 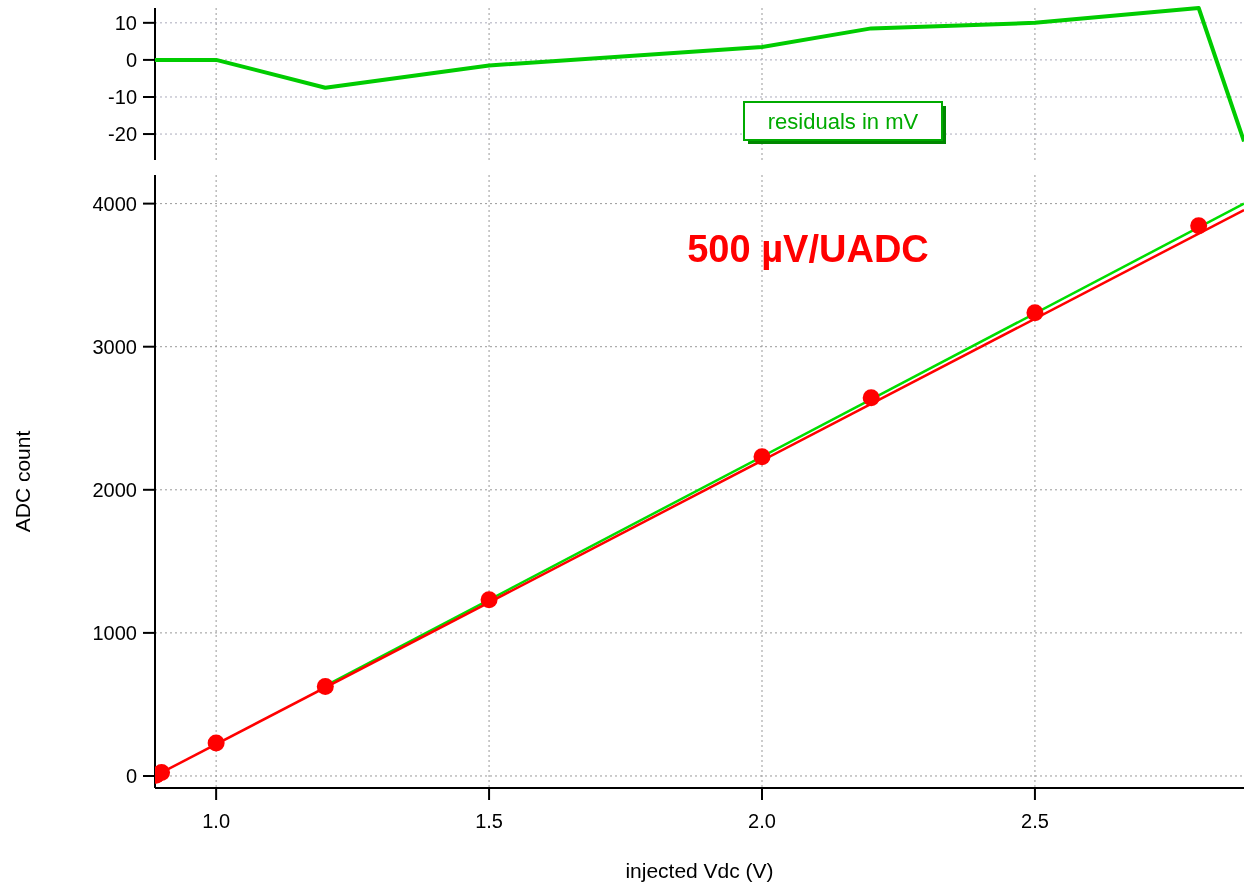 What do you see at coordinates (216, 821) in the screenshot?
I see `x-tick-label: 1.0` at bounding box center [216, 821].